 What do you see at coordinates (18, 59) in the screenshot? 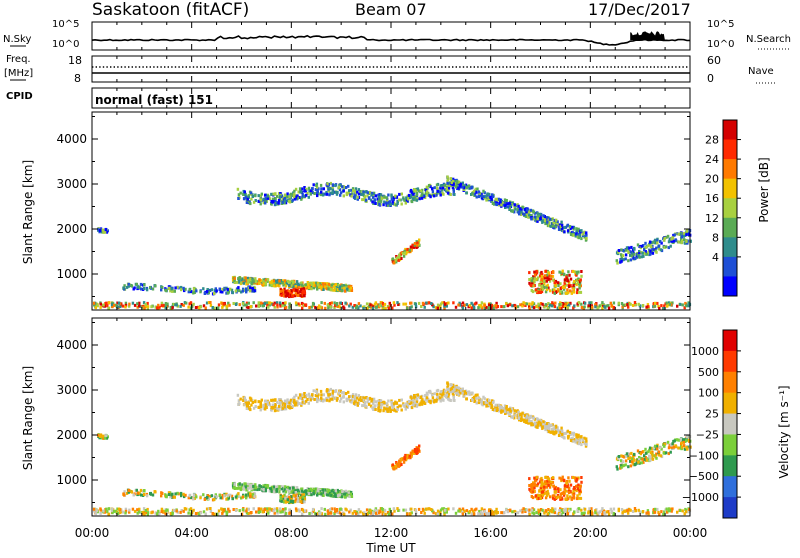
I see `freq-label-top: Freq.` at bounding box center [18, 59].